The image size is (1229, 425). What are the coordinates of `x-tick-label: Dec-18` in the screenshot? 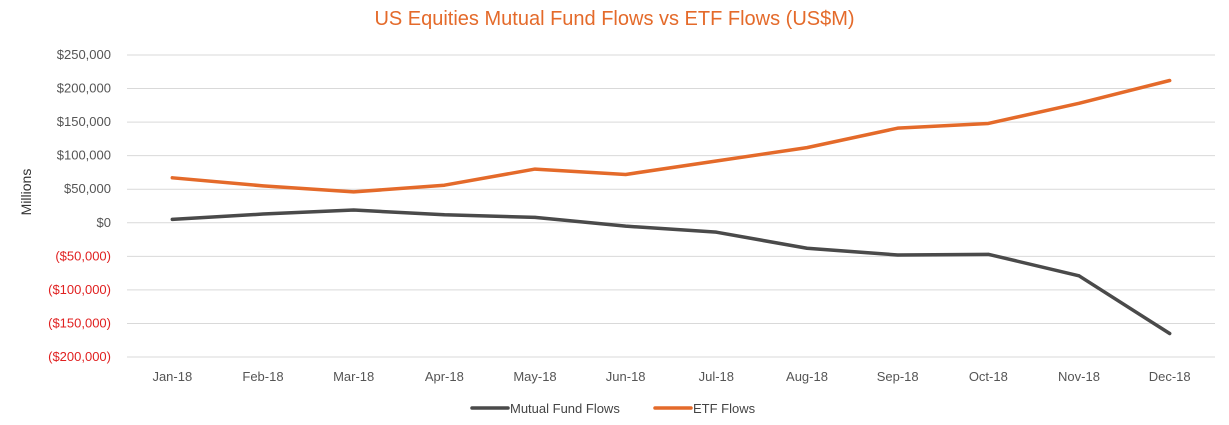 It's located at (1170, 376).